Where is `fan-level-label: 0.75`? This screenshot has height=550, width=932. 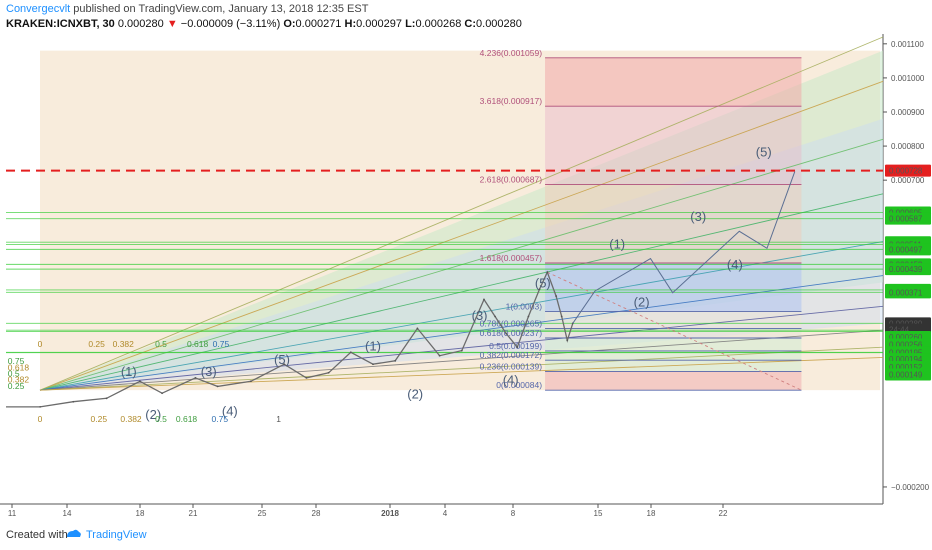
fan-level-label: 0.75 is located at coordinates (221, 344).